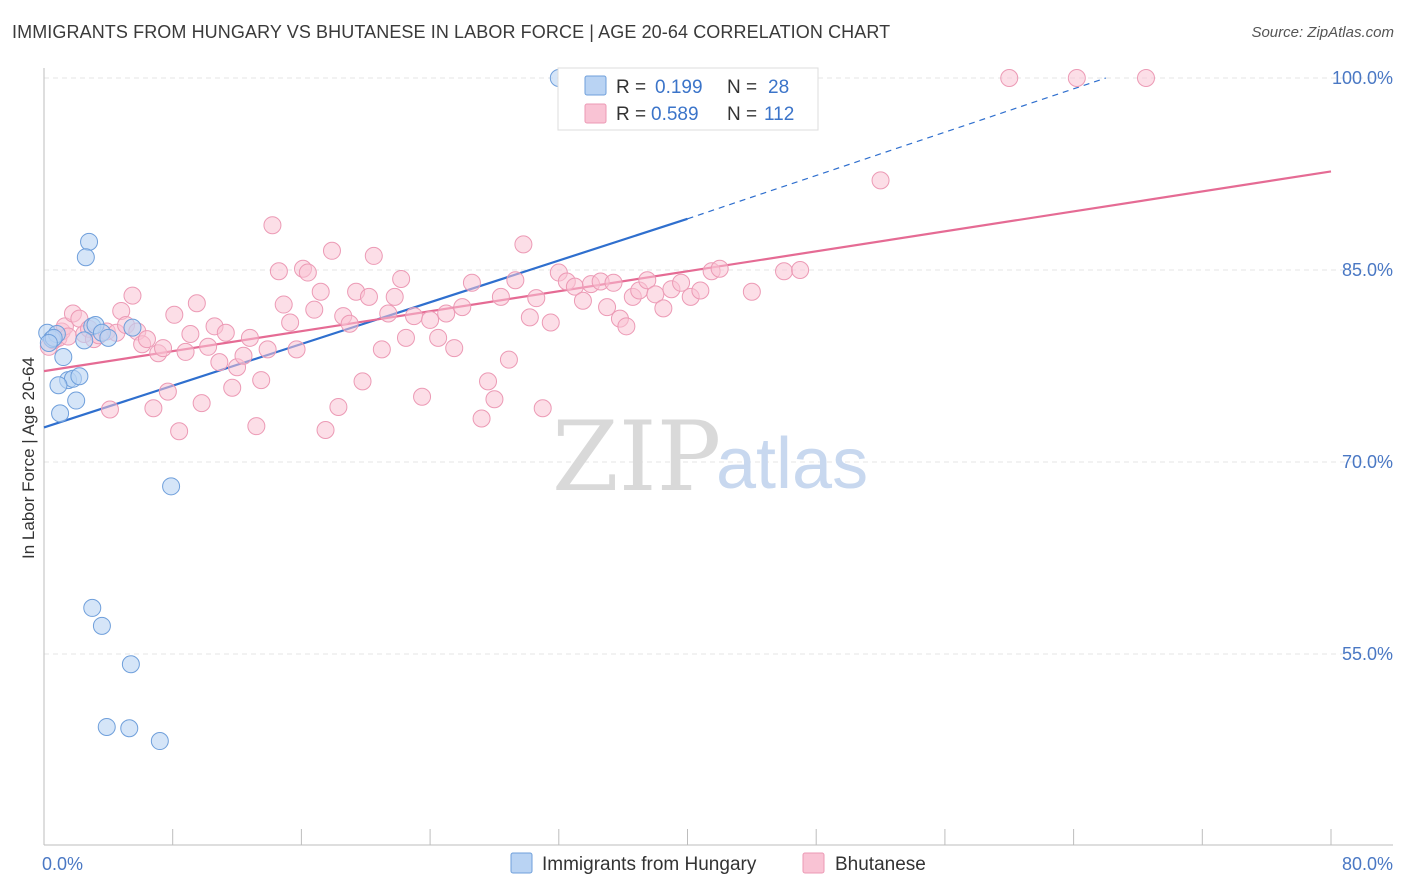  What do you see at coordinates (880, 864) in the screenshot?
I see `bottom-legend-label-bhutanese: Bhutanese` at bounding box center [880, 864].